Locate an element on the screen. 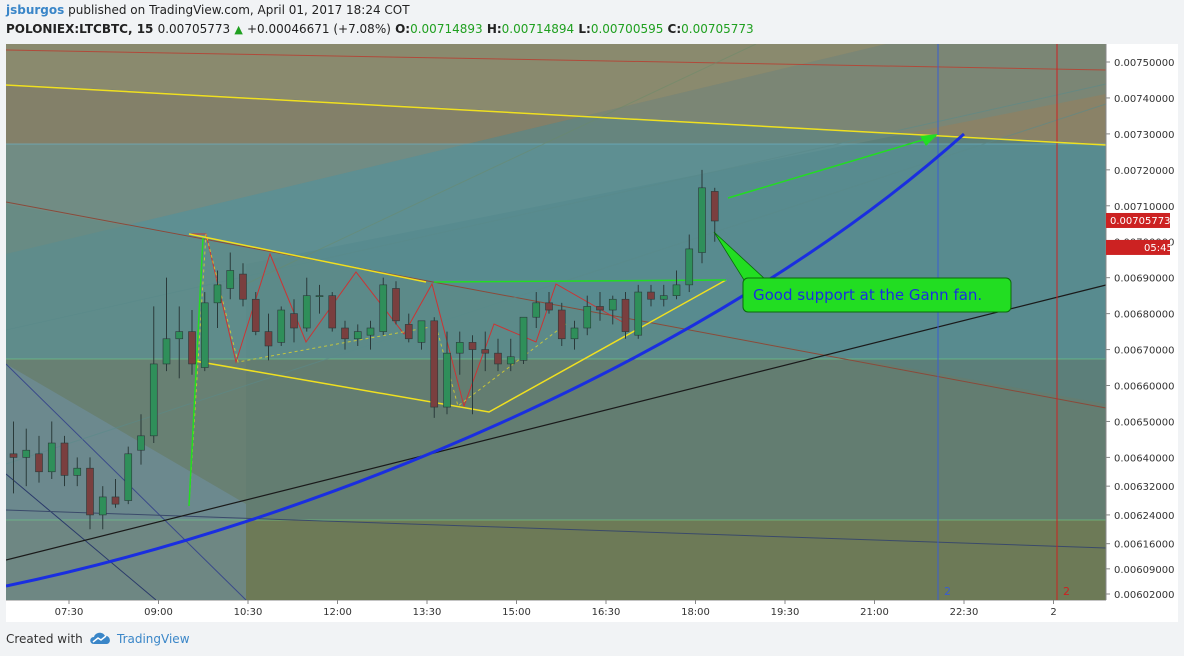 The image size is (1184, 656). price-tick-label: 0.00690000 is located at coordinates (1144, 279).